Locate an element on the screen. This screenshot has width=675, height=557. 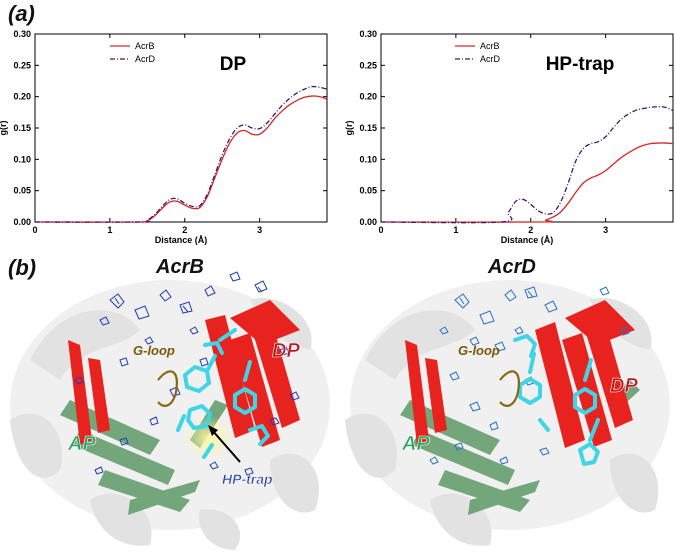
structure-title-acrb: AcrB is located at coordinates (180, 267).